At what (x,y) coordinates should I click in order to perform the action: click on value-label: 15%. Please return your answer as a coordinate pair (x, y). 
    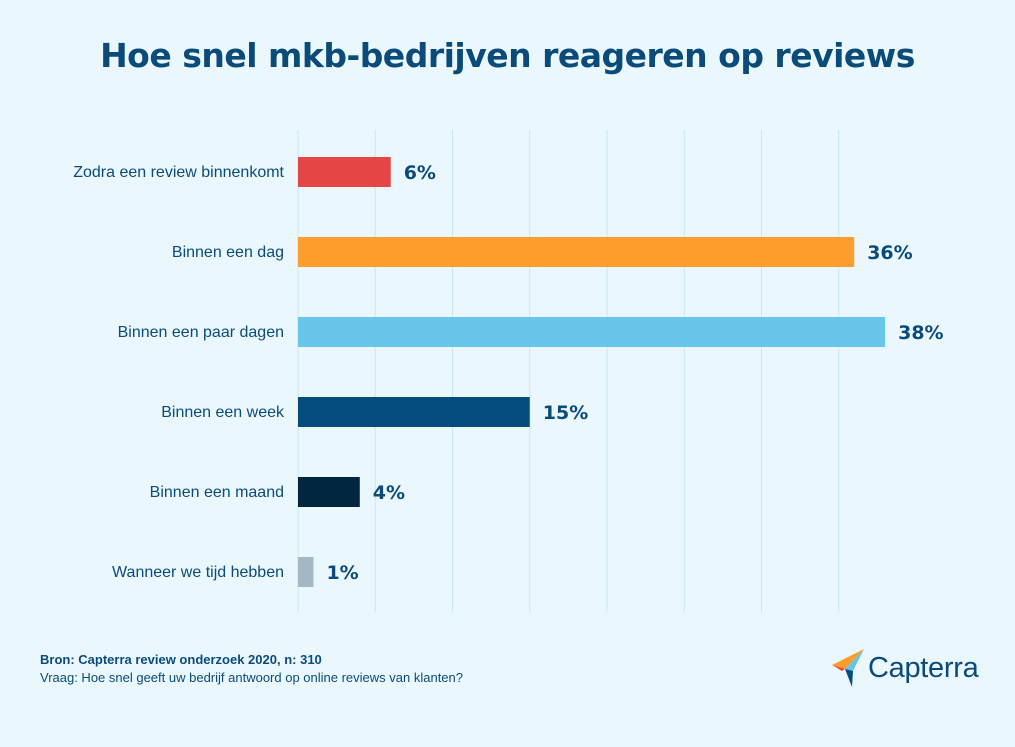
    Looking at the image, I should click on (565, 413).